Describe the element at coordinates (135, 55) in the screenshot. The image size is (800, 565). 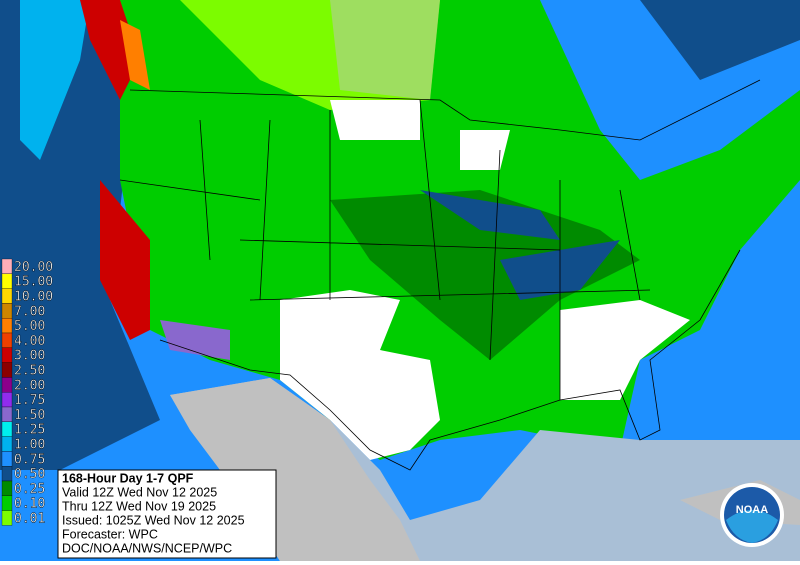
I see `cascade-field` at that location.